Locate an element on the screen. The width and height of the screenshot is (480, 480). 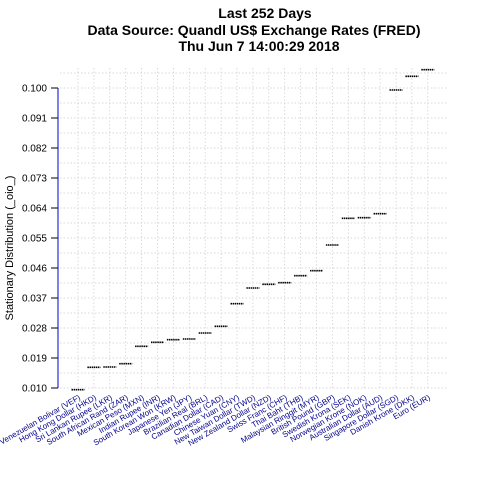
y-tick-label: 0.091 is located at coordinates (34, 119).